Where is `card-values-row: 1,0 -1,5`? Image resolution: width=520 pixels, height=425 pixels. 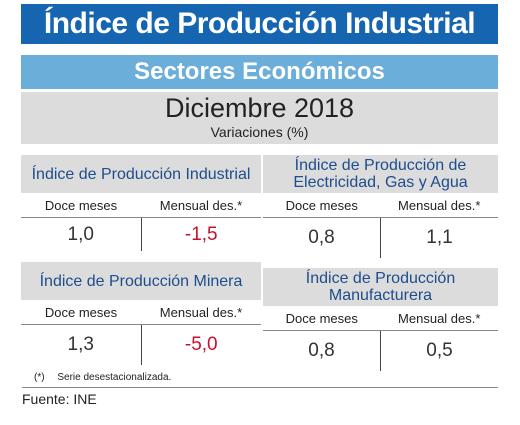 card-values-row: 1,0 -1,5 is located at coordinates (141, 234).